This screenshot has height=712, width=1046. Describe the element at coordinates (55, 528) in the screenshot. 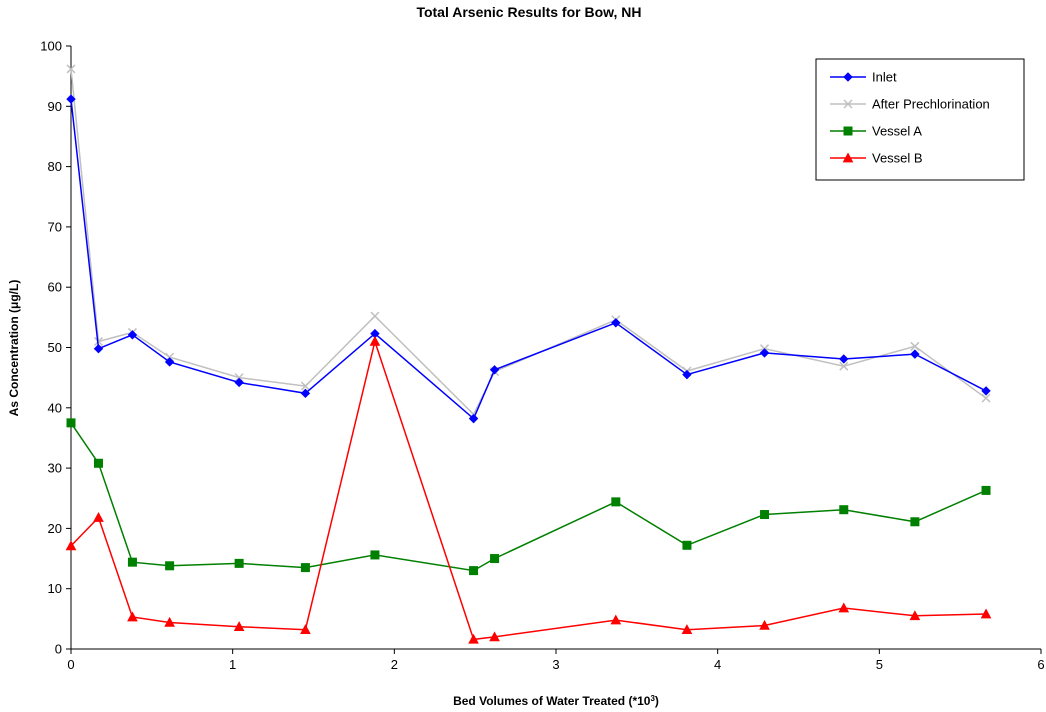

I see `y-tick-label: 20` at that location.